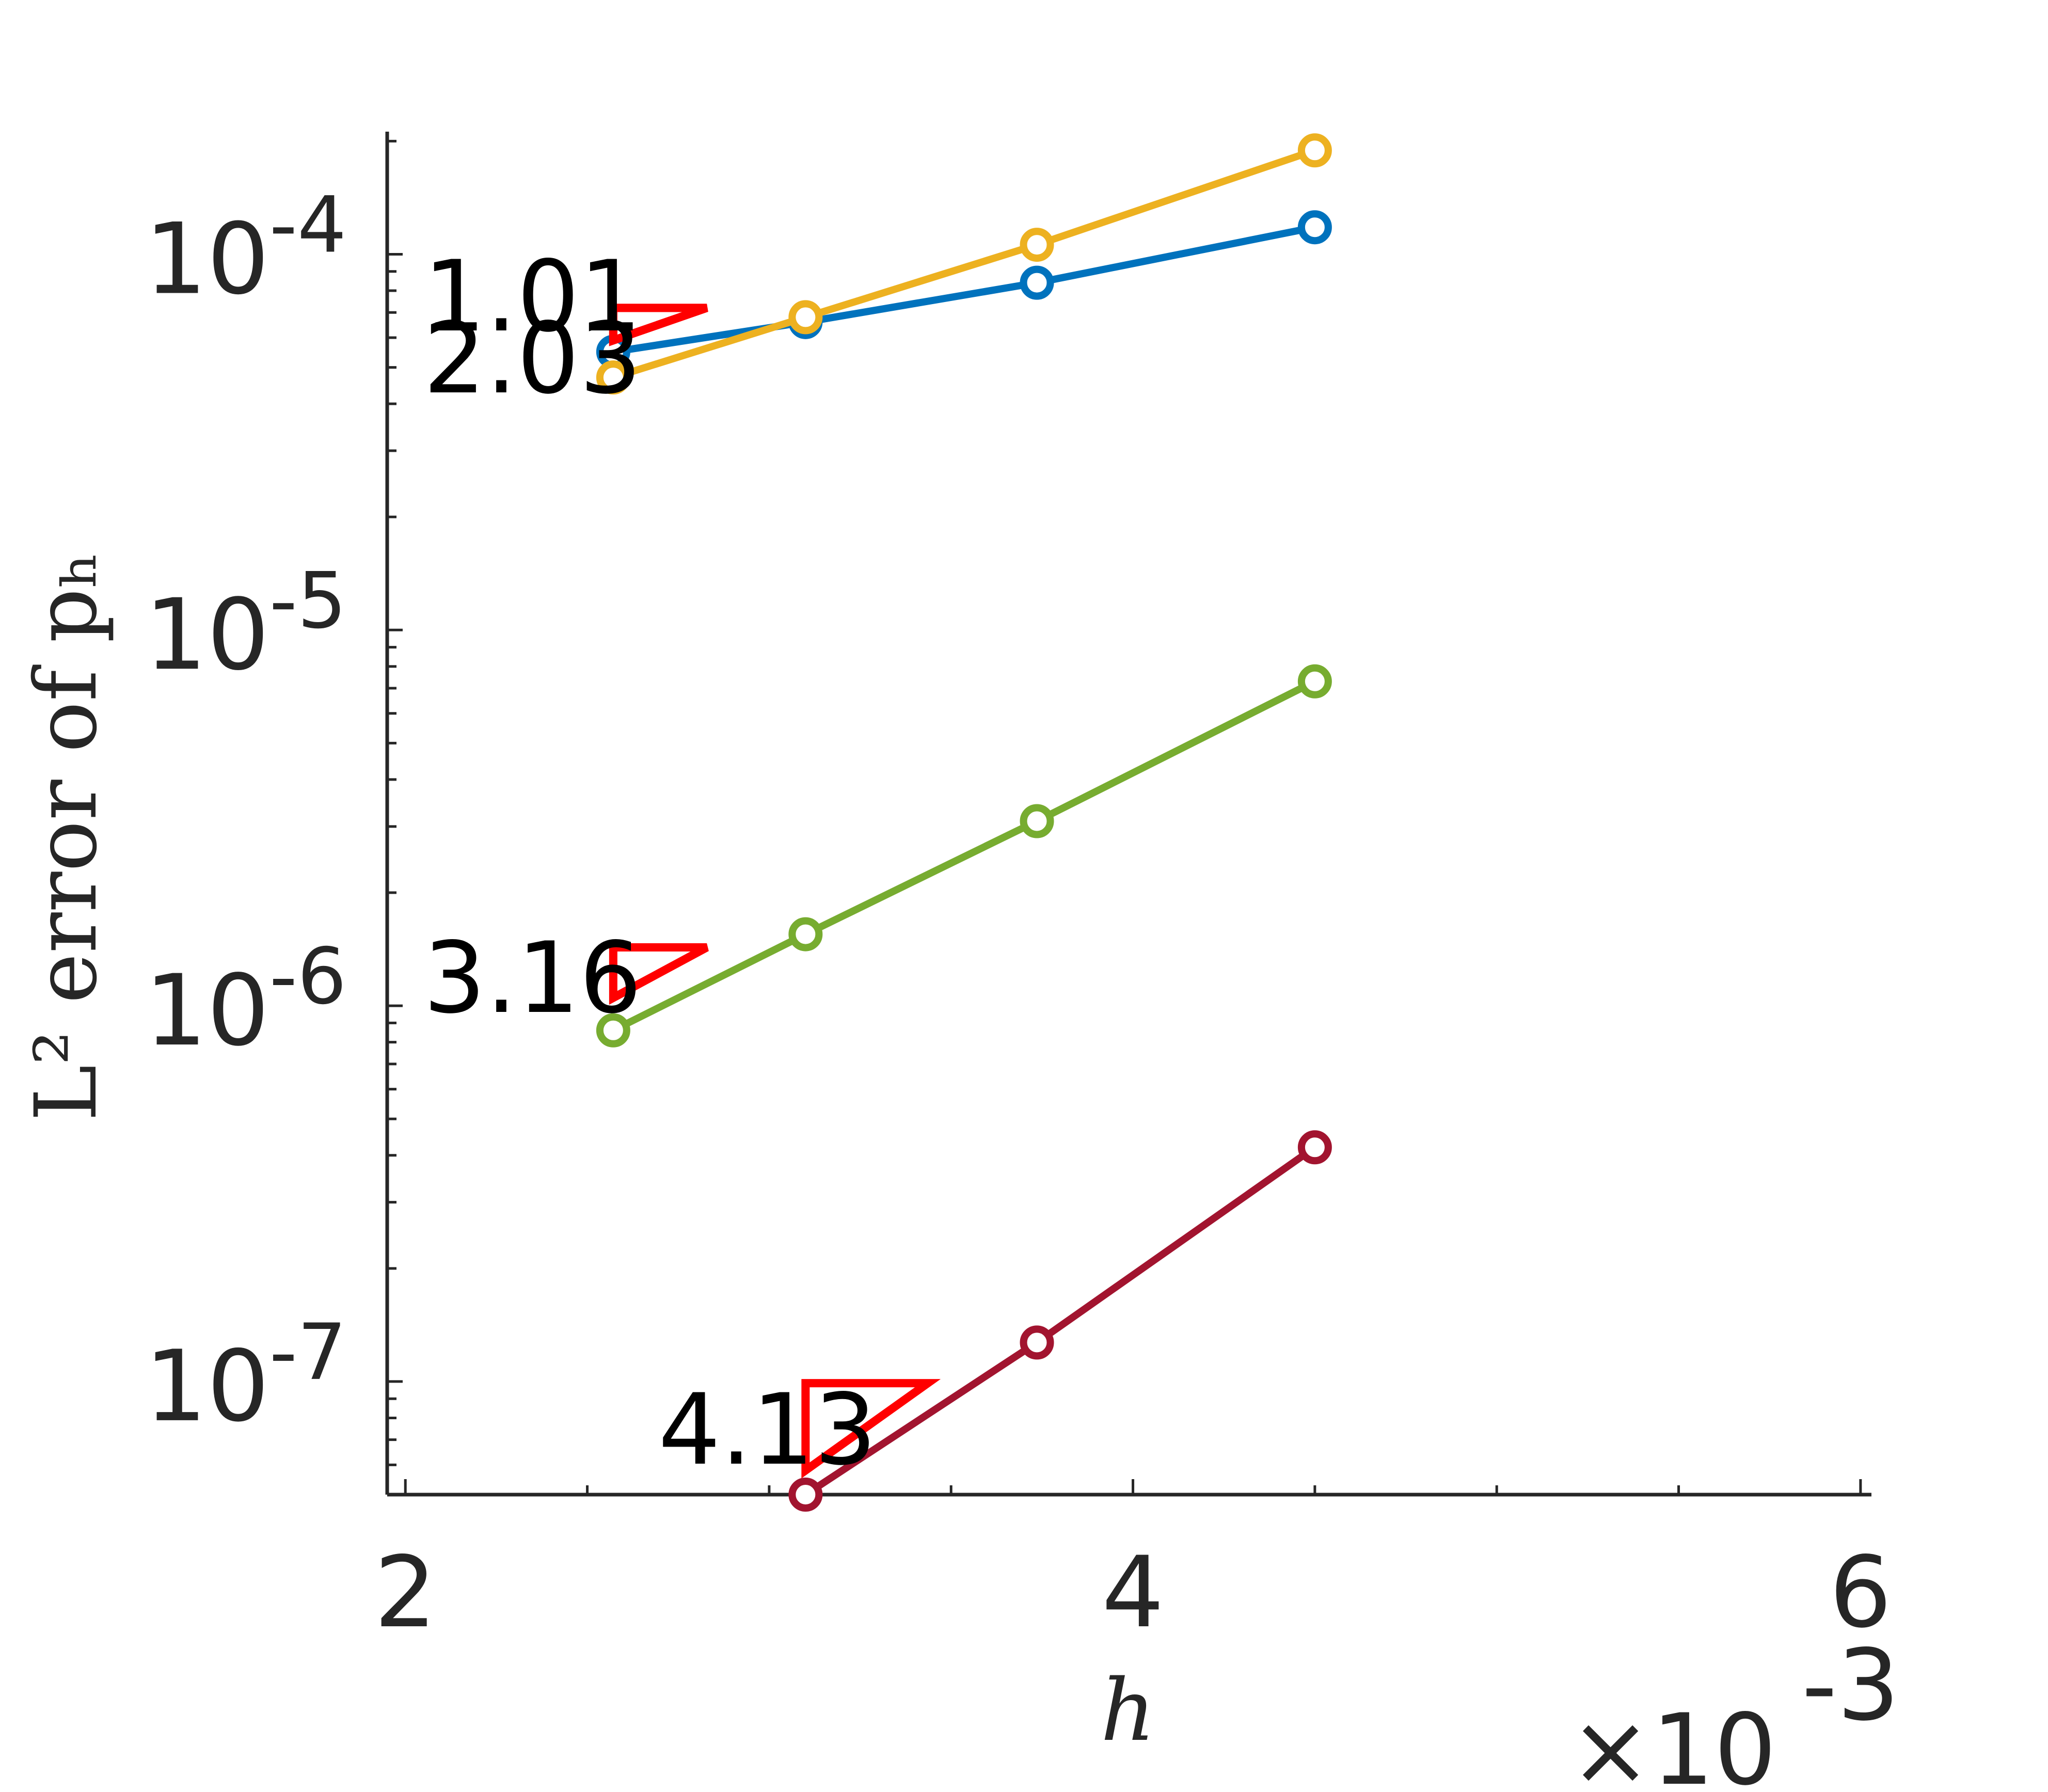 Image resolution: width=2048 pixels, height=1792 pixels. Describe the element at coordinates (1860, 1592) in the screenshot. I see `x-tick-label: 6` at that location.